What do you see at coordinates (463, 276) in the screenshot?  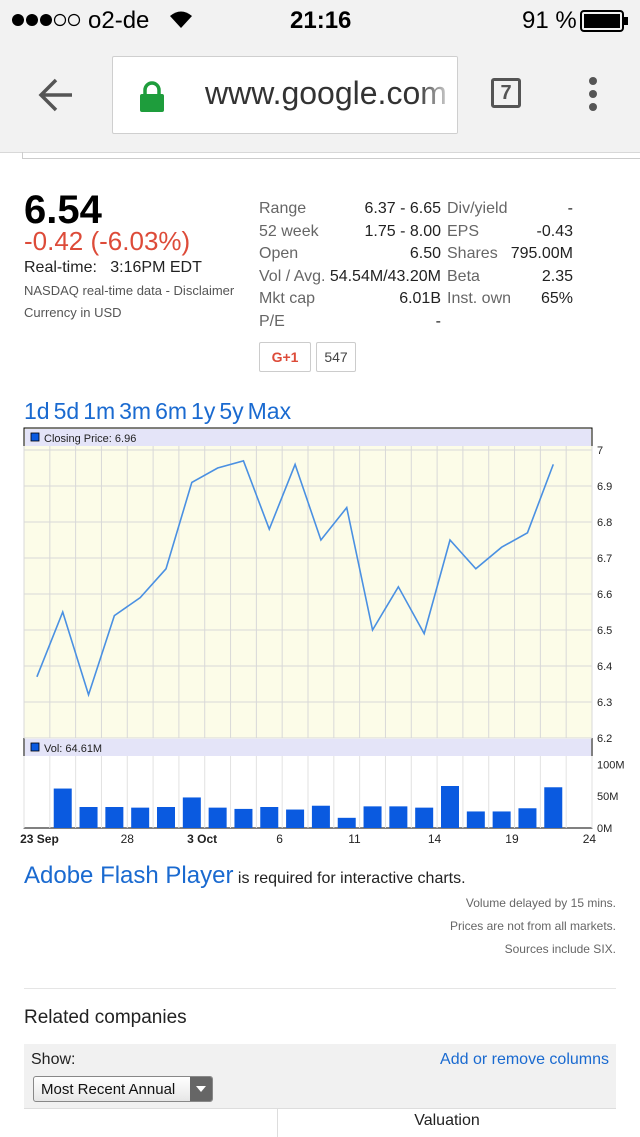 I see `stat-key: Beta` at bounding box center [463, 276].